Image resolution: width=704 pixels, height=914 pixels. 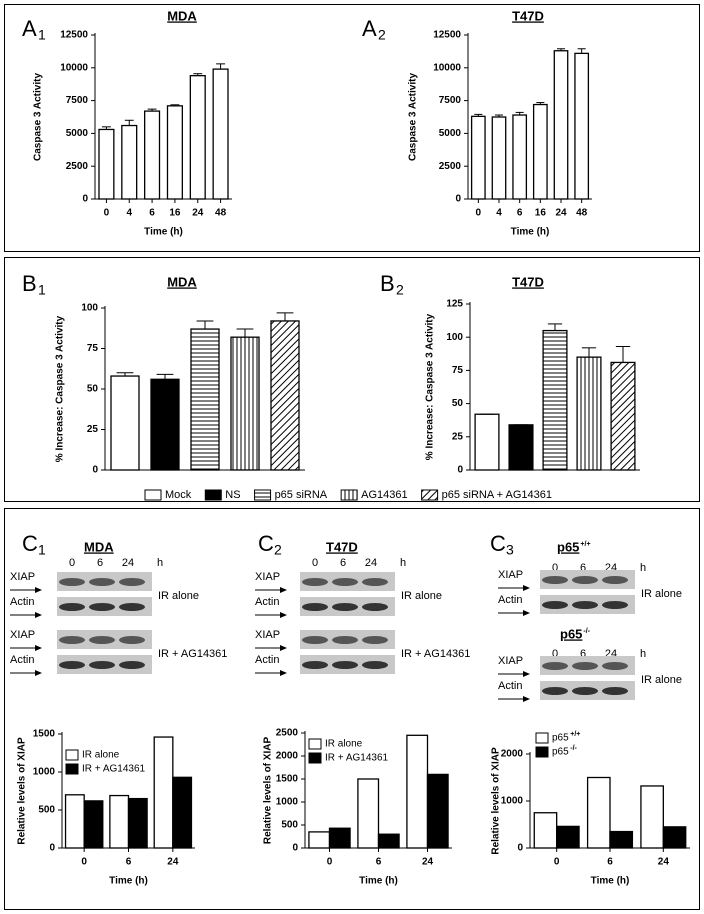 I want to click on y-tick-label: 500, so click(x=46, y=810).